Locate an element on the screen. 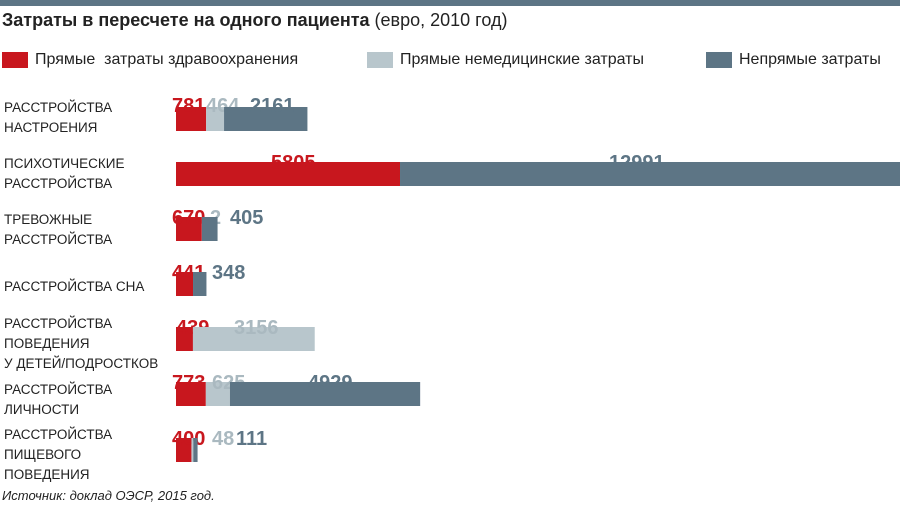 This screenshot has height=506, width=900. value-label: 3156 is located at coordinates (256, 328).